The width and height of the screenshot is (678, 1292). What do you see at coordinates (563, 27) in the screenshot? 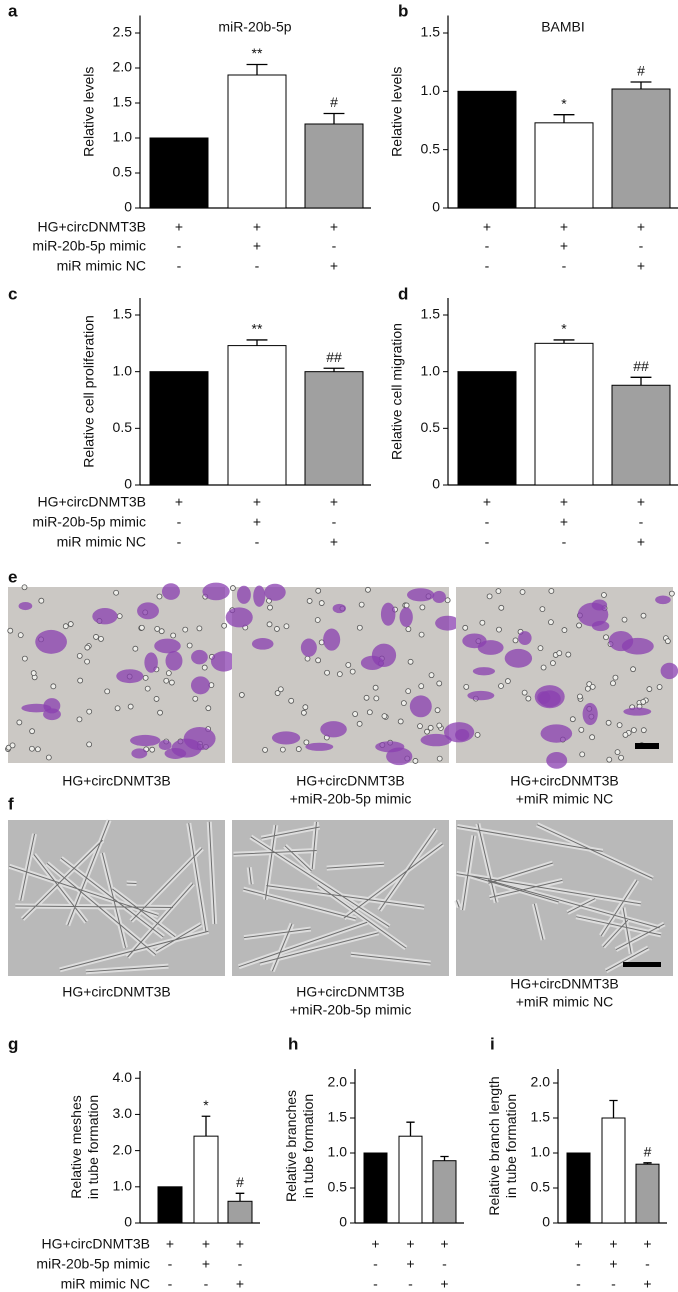
I see `chart-title: BAMBI` at bounding box center [563, 27].